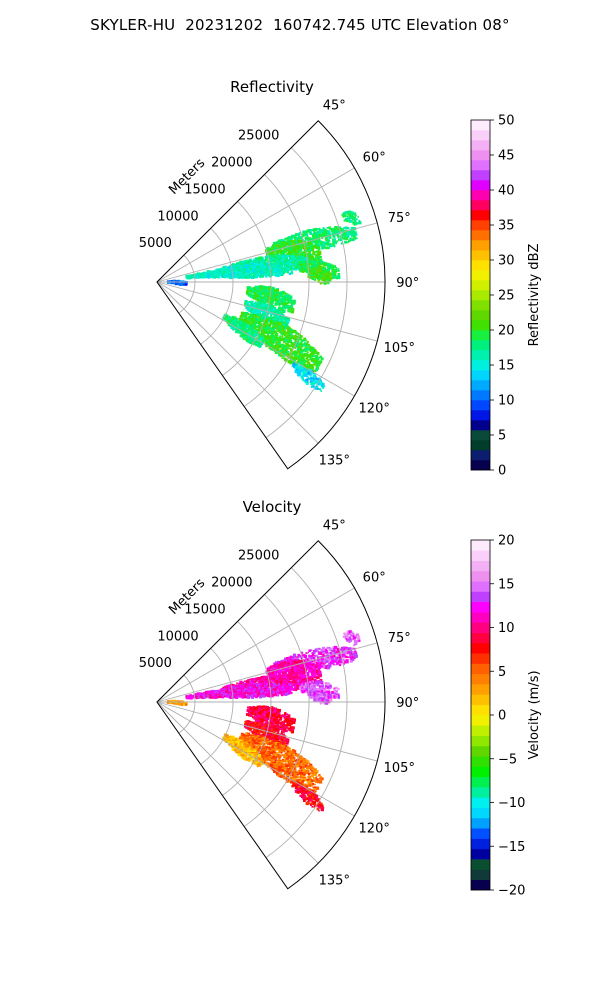 This screenshot has width=600, height=1000. Describe the element at coordinates (506, 331) in the screenshot. I see `colorbar-tick-label: 20` at that location.